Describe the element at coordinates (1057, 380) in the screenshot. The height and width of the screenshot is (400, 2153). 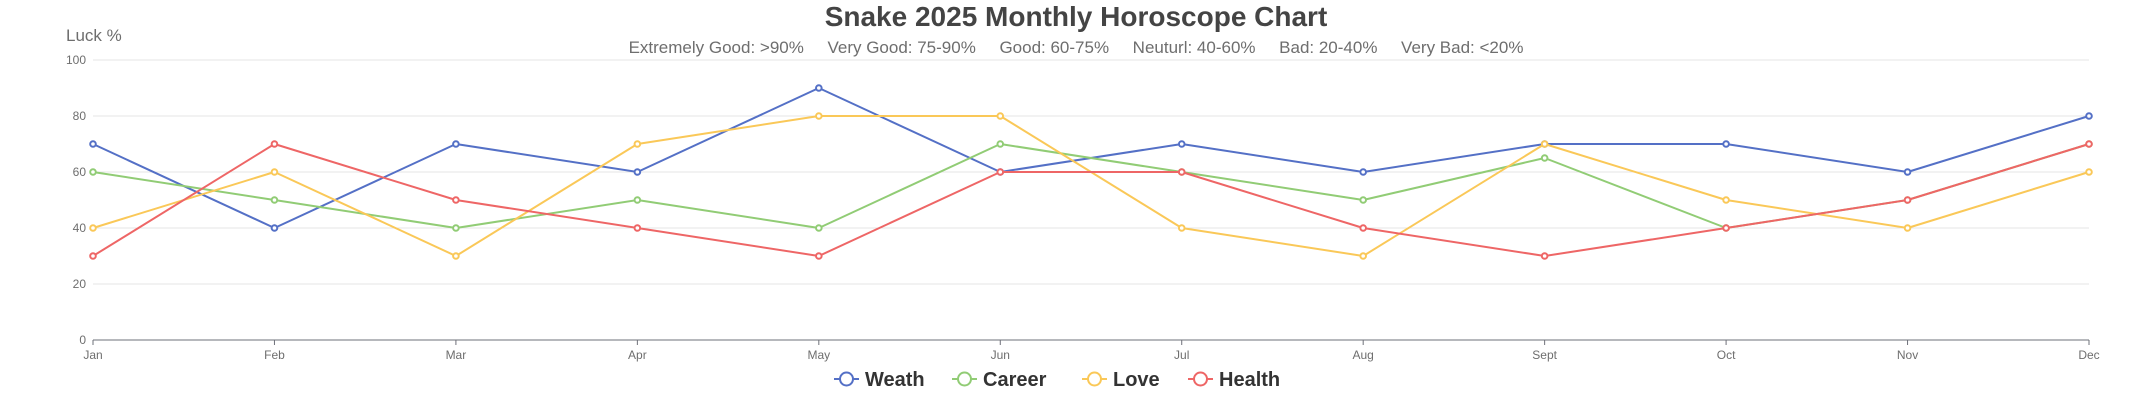
I see `legend: Weath Career Love Health` at that location.